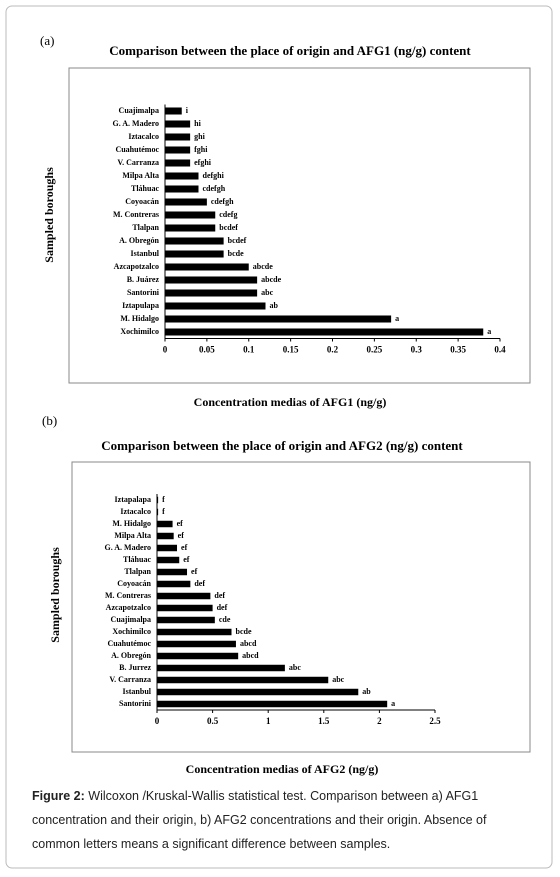 The image size is (560, 877). I want to click on y-tick-label: V. Carranza, so click(138, 162).